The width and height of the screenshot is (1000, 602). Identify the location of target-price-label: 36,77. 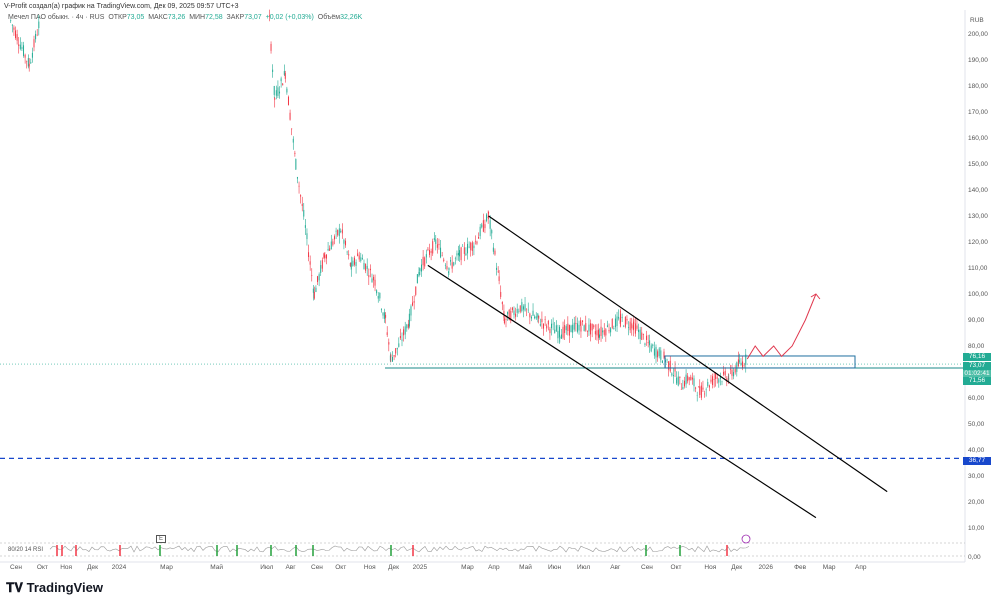
(977, 461).